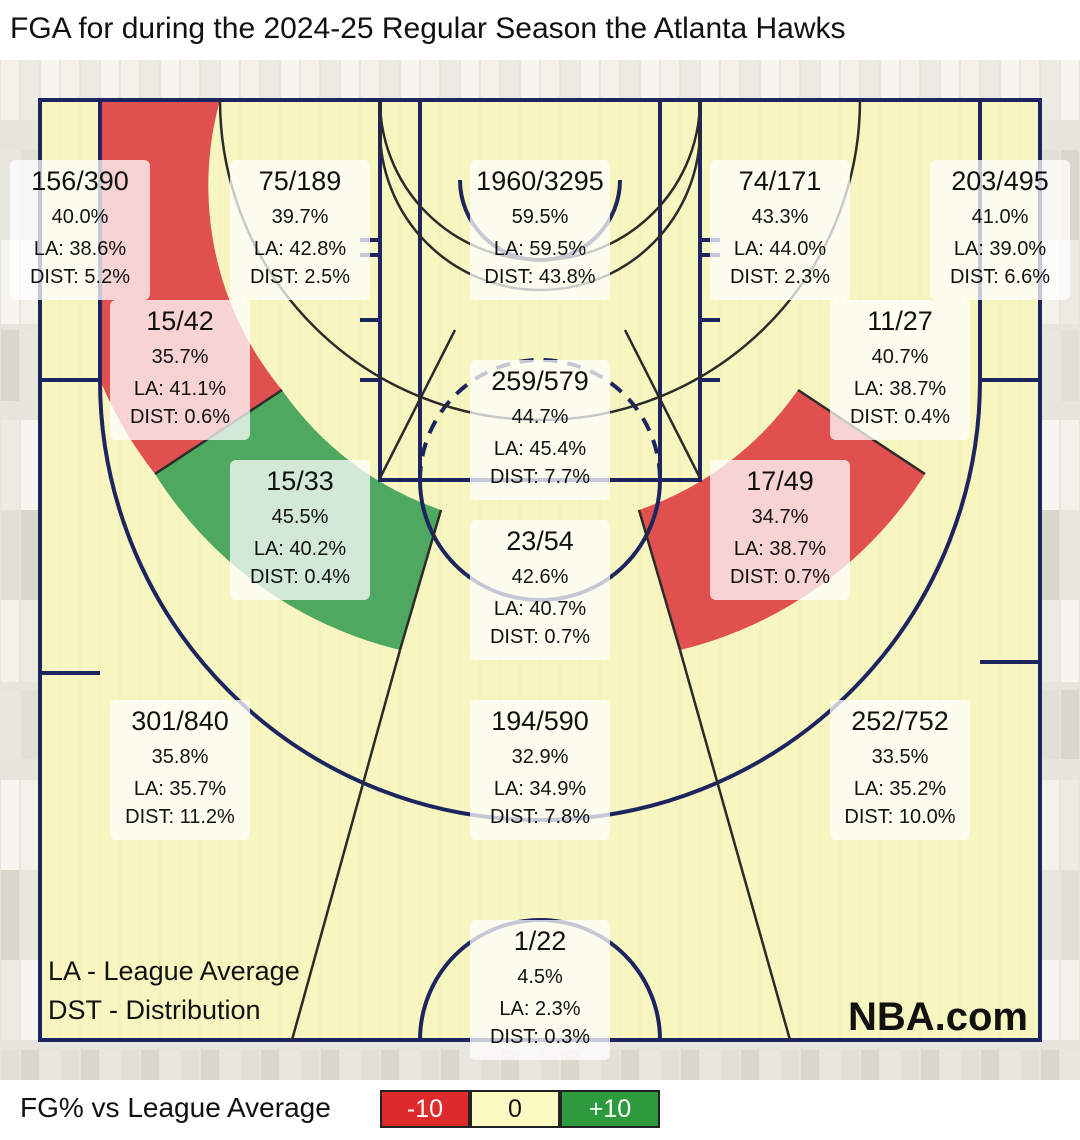 The width and height of the screenshot is (1080, 1140). What do you see at coordinates (346, 845) in the screenshot?
I see `three-divider-left` at bounding box center [346, 845].